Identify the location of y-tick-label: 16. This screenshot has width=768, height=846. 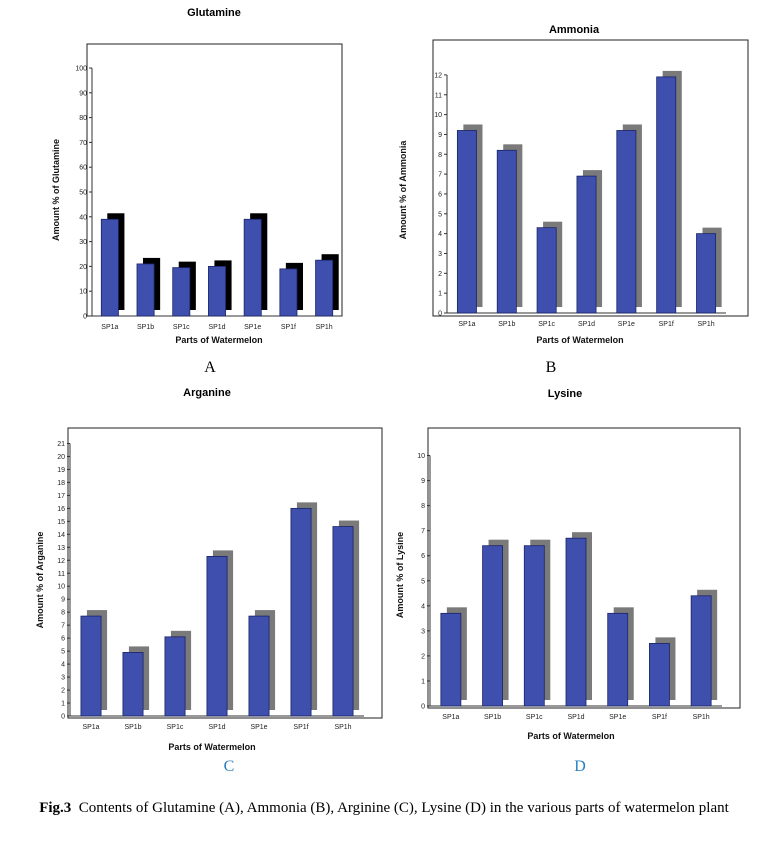
(61, 509).